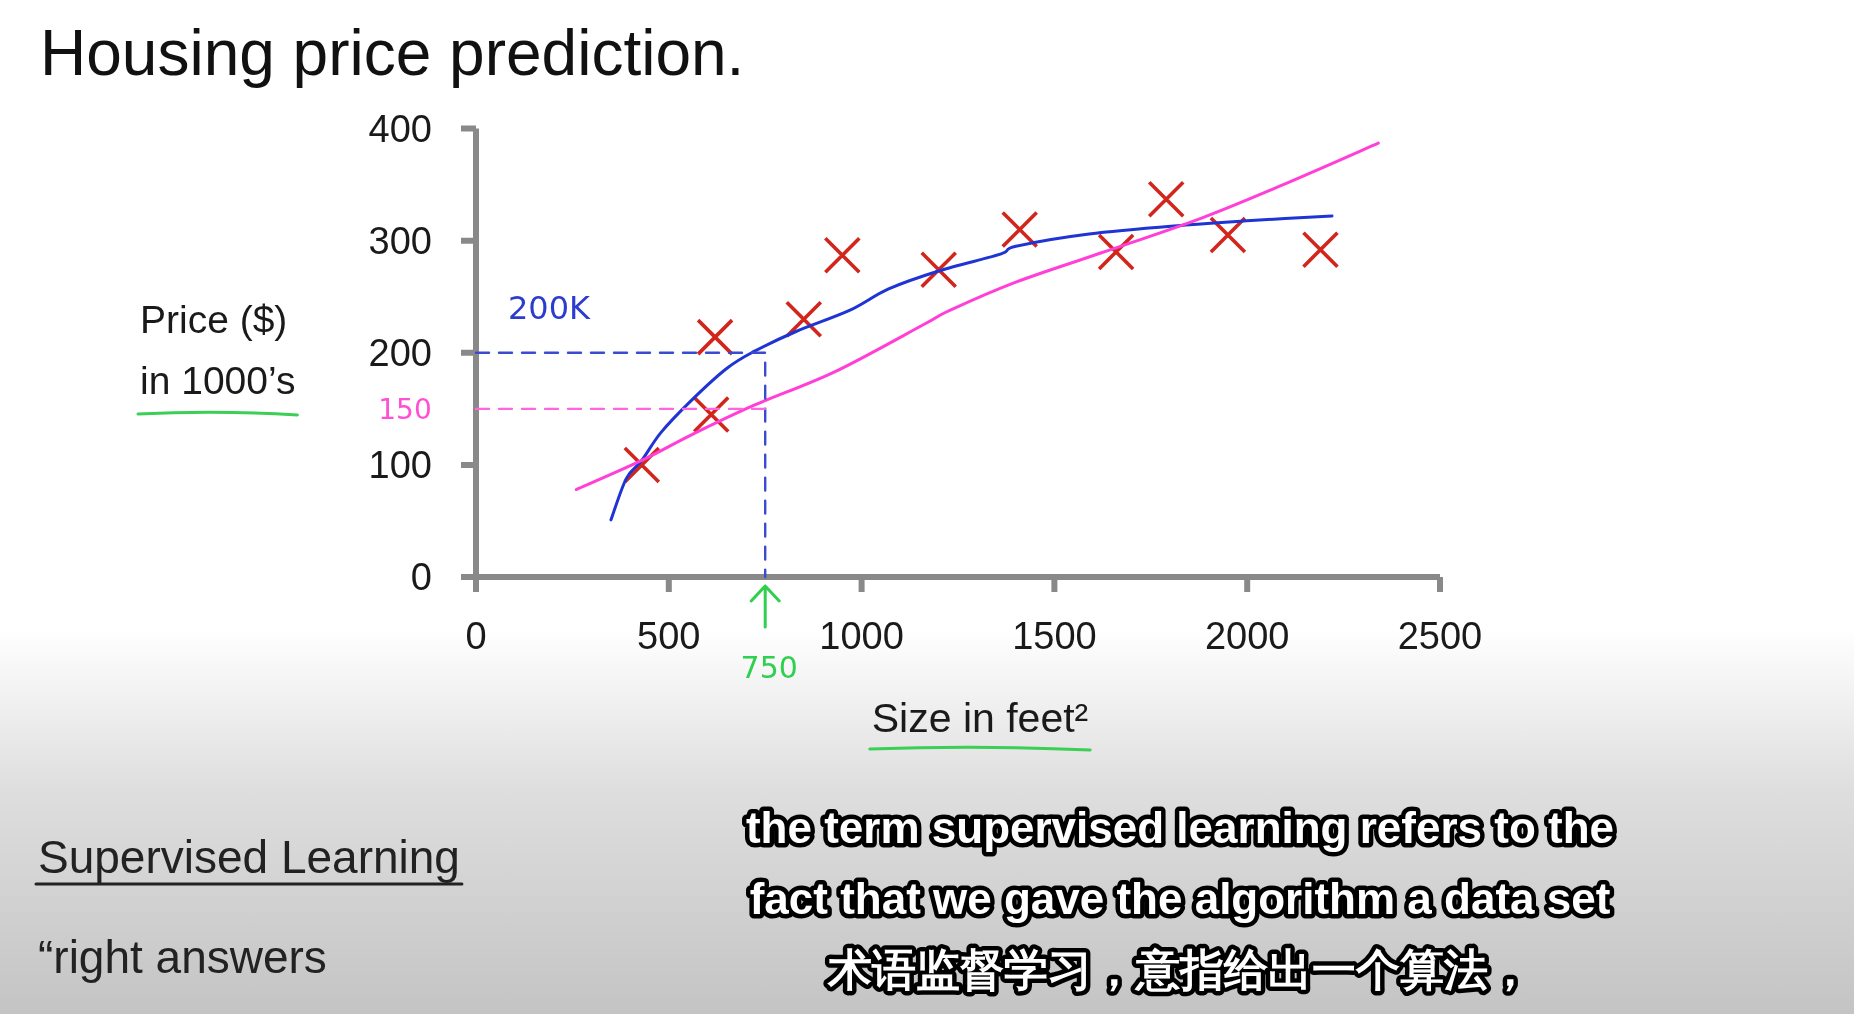 The height and width of the screenshot is (1014, 1854). Describe the element at coordinates (980, 718) in the screenshot. I see `x-axis-title: Size in feet²` at that location.